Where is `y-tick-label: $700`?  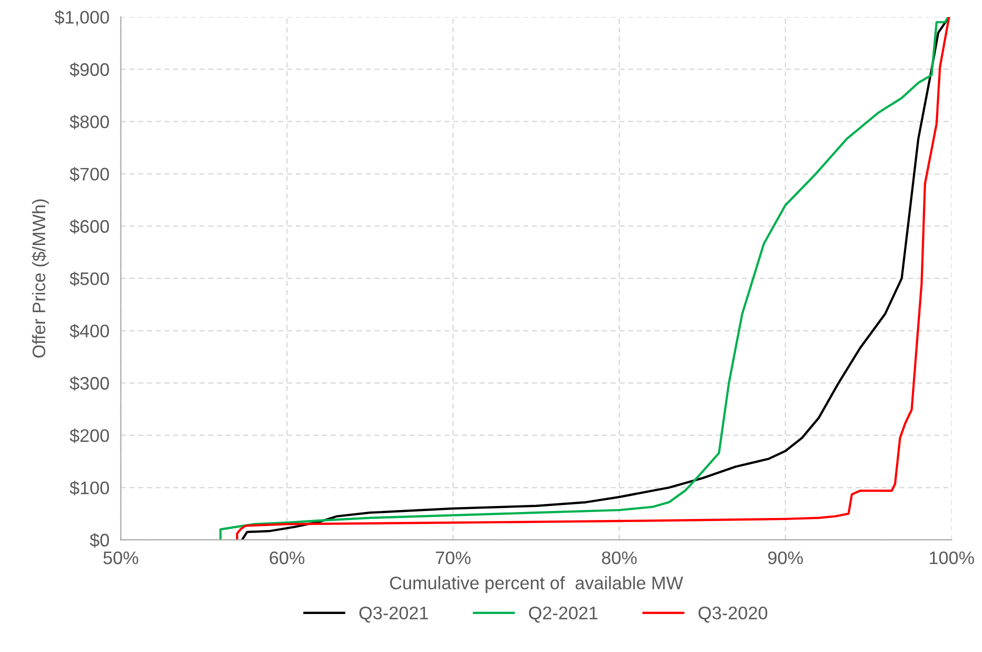 y-tick-label: $700 is located at coordinates (89, 174).